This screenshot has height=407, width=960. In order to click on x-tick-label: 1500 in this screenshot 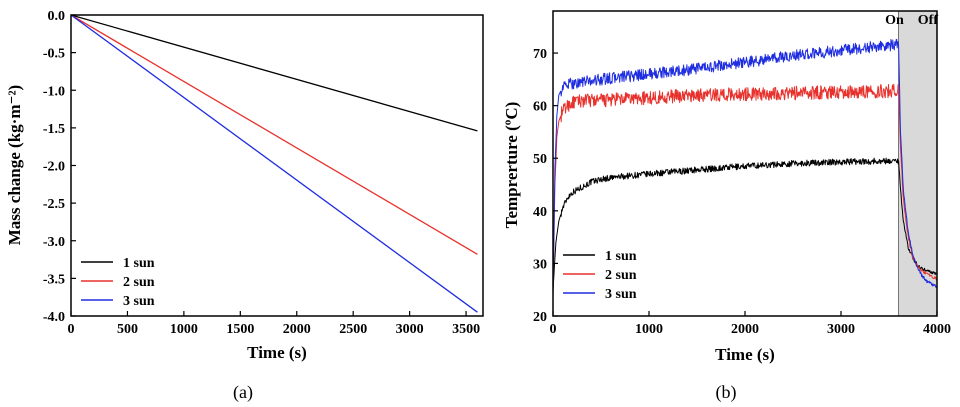, I will do `click(240, 329)`.